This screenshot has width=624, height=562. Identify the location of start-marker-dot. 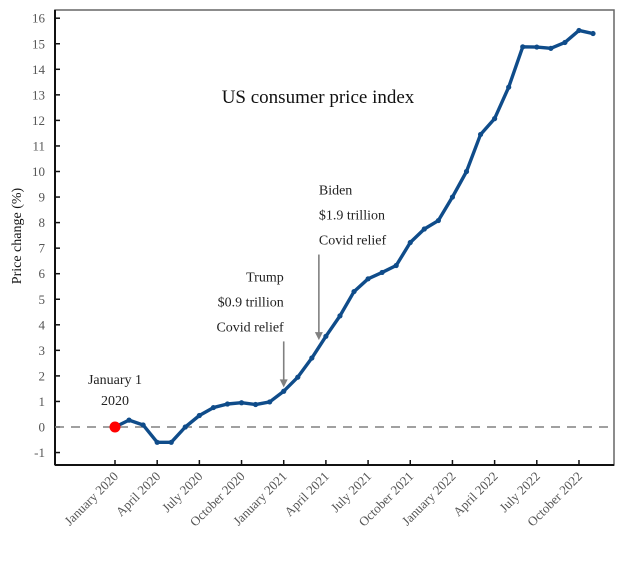
(115, 427).